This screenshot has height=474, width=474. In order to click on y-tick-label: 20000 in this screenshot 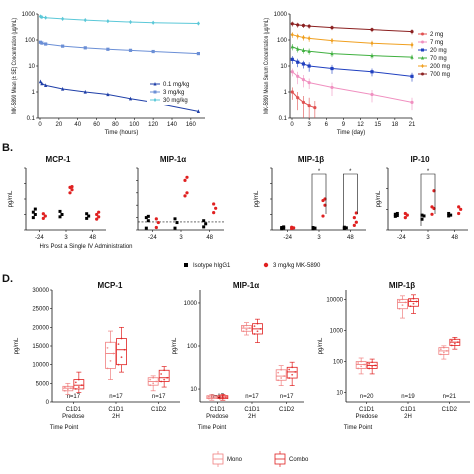, I will do `click(40, 328)`.